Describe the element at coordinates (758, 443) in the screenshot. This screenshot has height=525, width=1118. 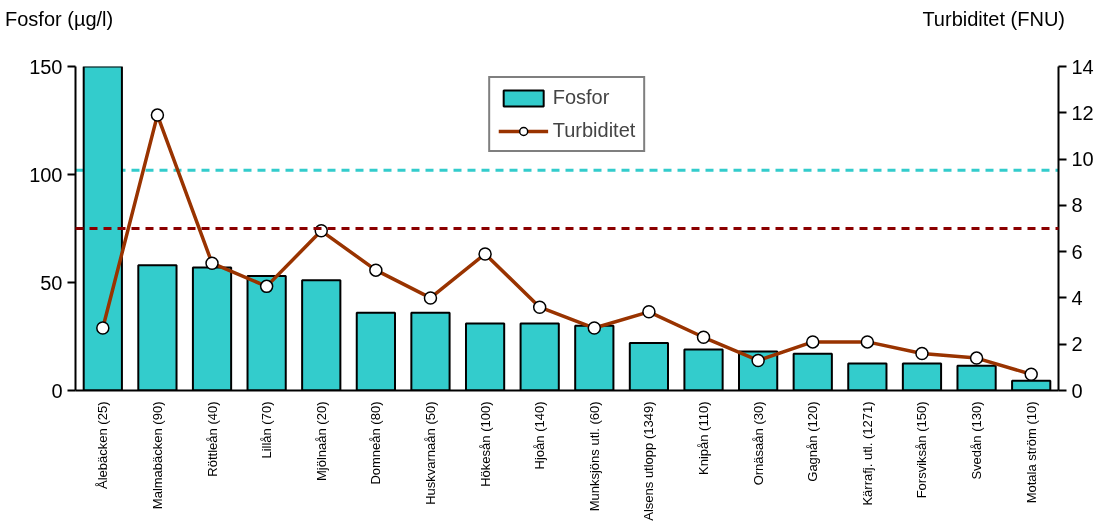
I see `x-tick-label: Ornäsaån (30)` at that location.